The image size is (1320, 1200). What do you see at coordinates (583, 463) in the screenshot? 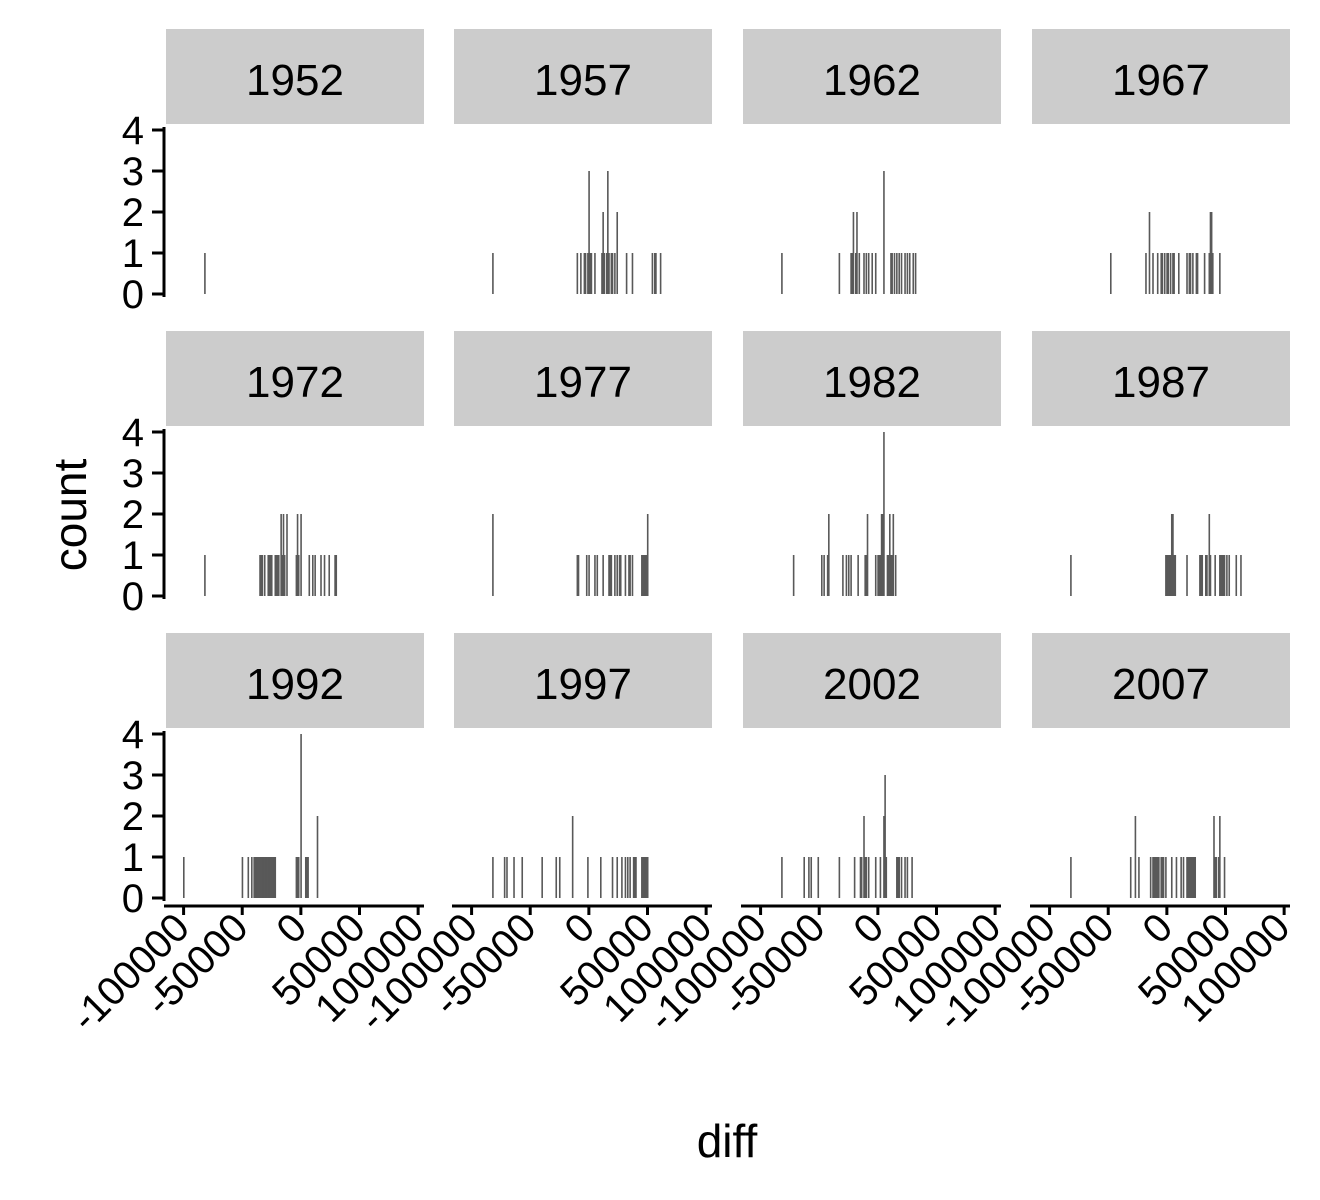
I see `facet-panel-1977: 1977` at bounding box center [583, 463].